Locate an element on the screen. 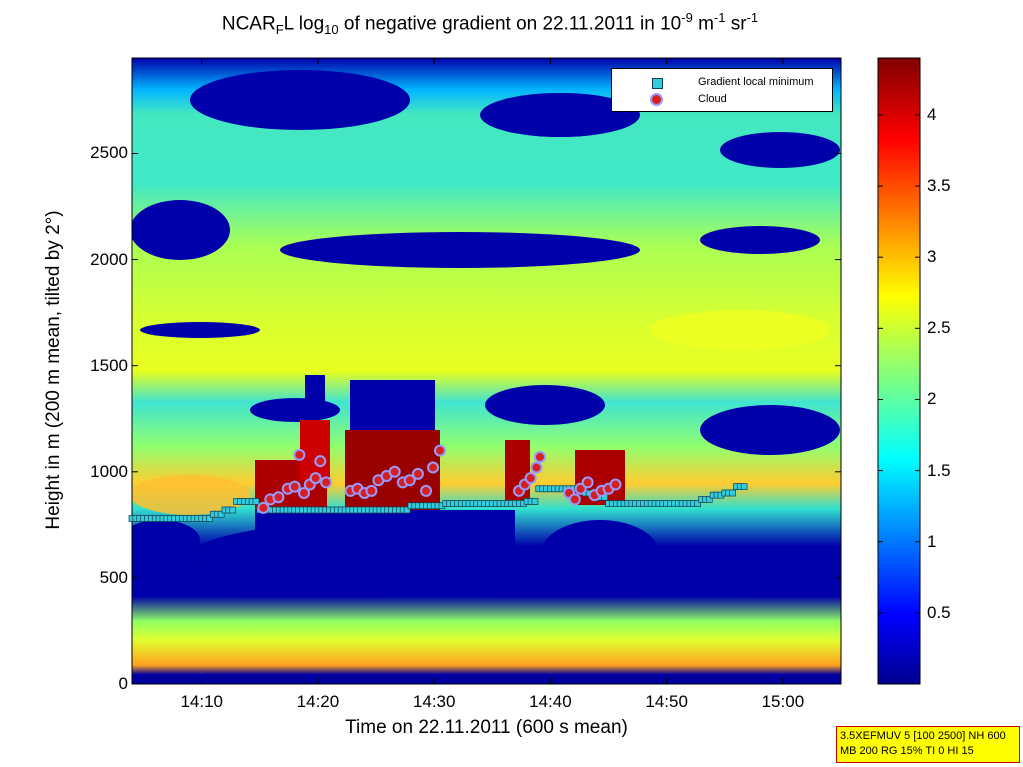 The width and height of the screenshot is (1023, 767). y-tick-label: 500 is located at coordinates (113, 577).